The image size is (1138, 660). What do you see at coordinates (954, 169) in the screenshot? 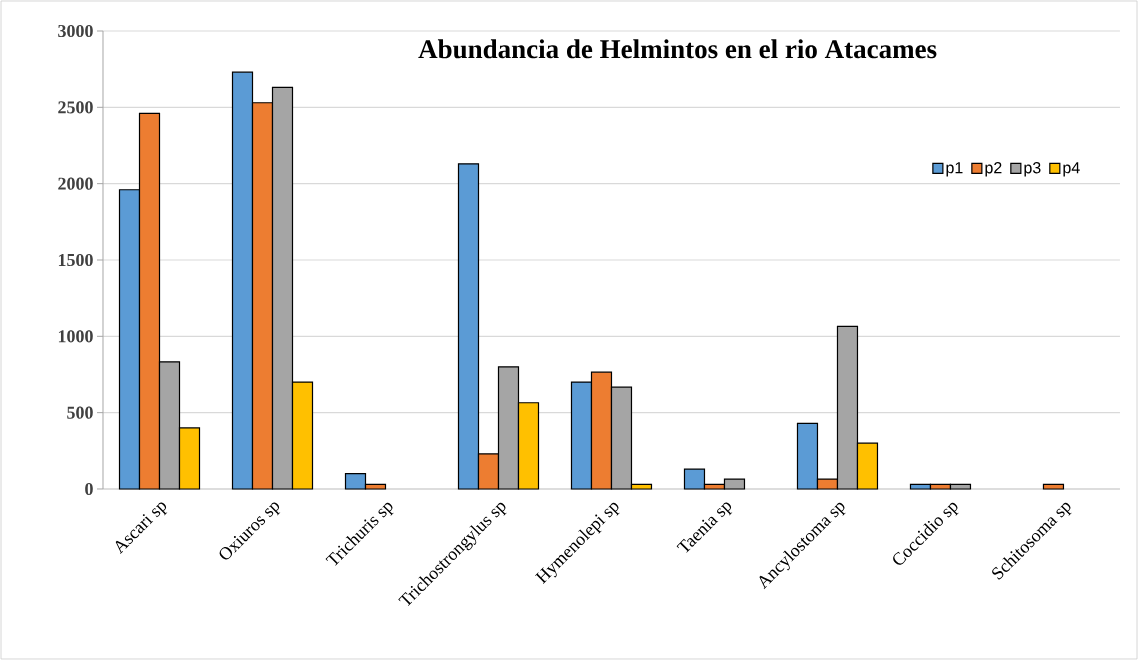
I see `legend-label: p1` at bounding box center [954, 169].